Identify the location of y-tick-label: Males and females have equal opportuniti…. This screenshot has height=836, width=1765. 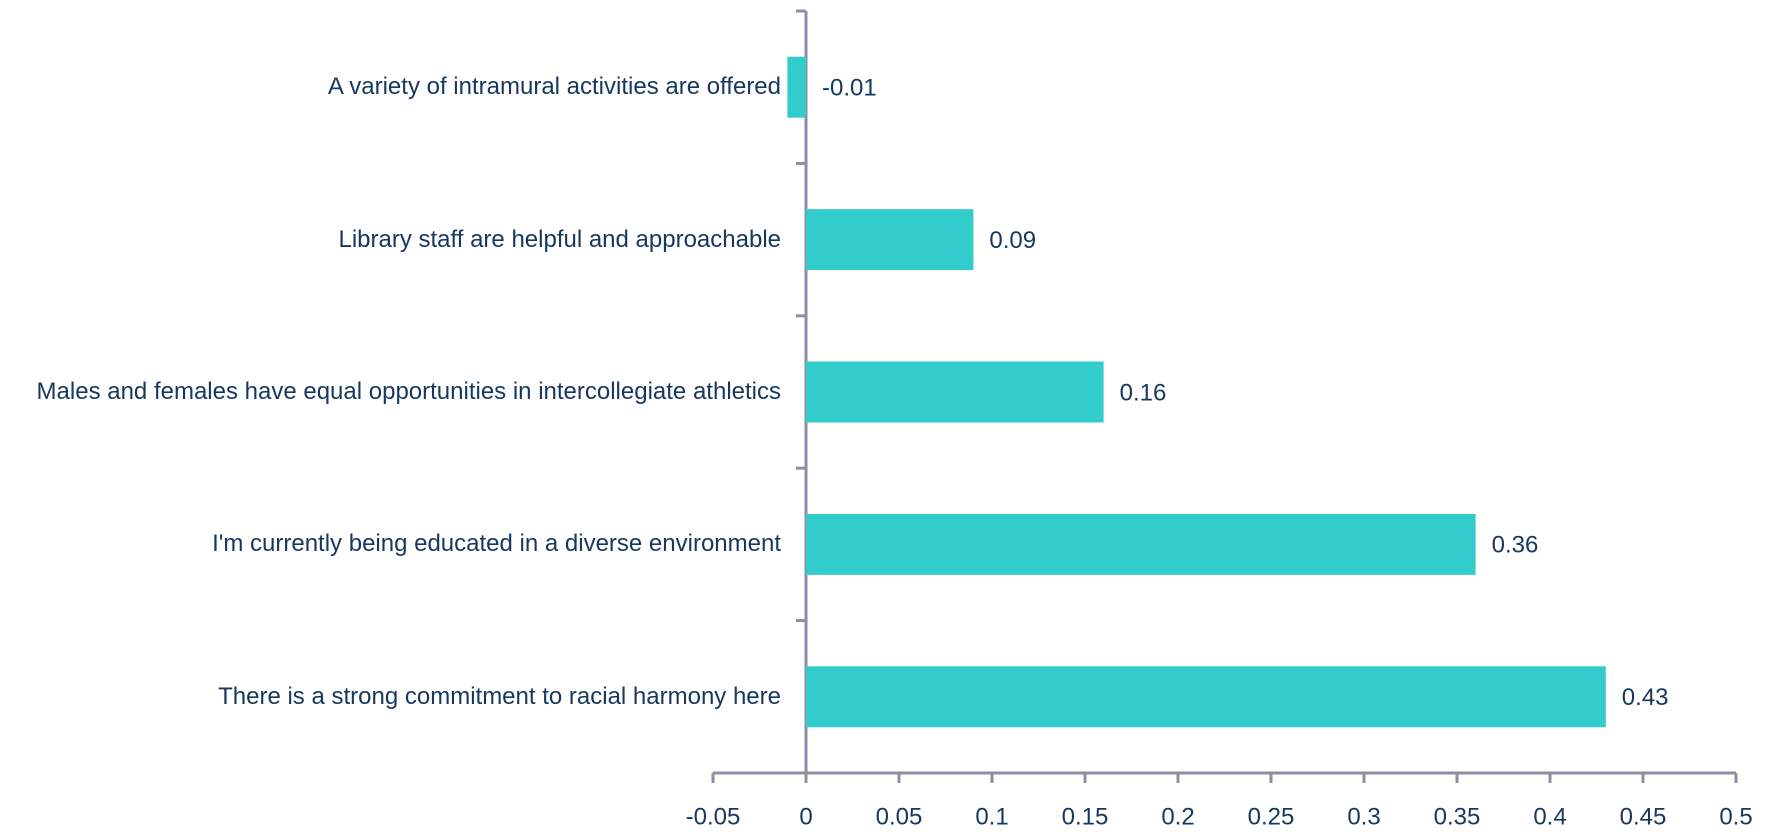
(408, 391).